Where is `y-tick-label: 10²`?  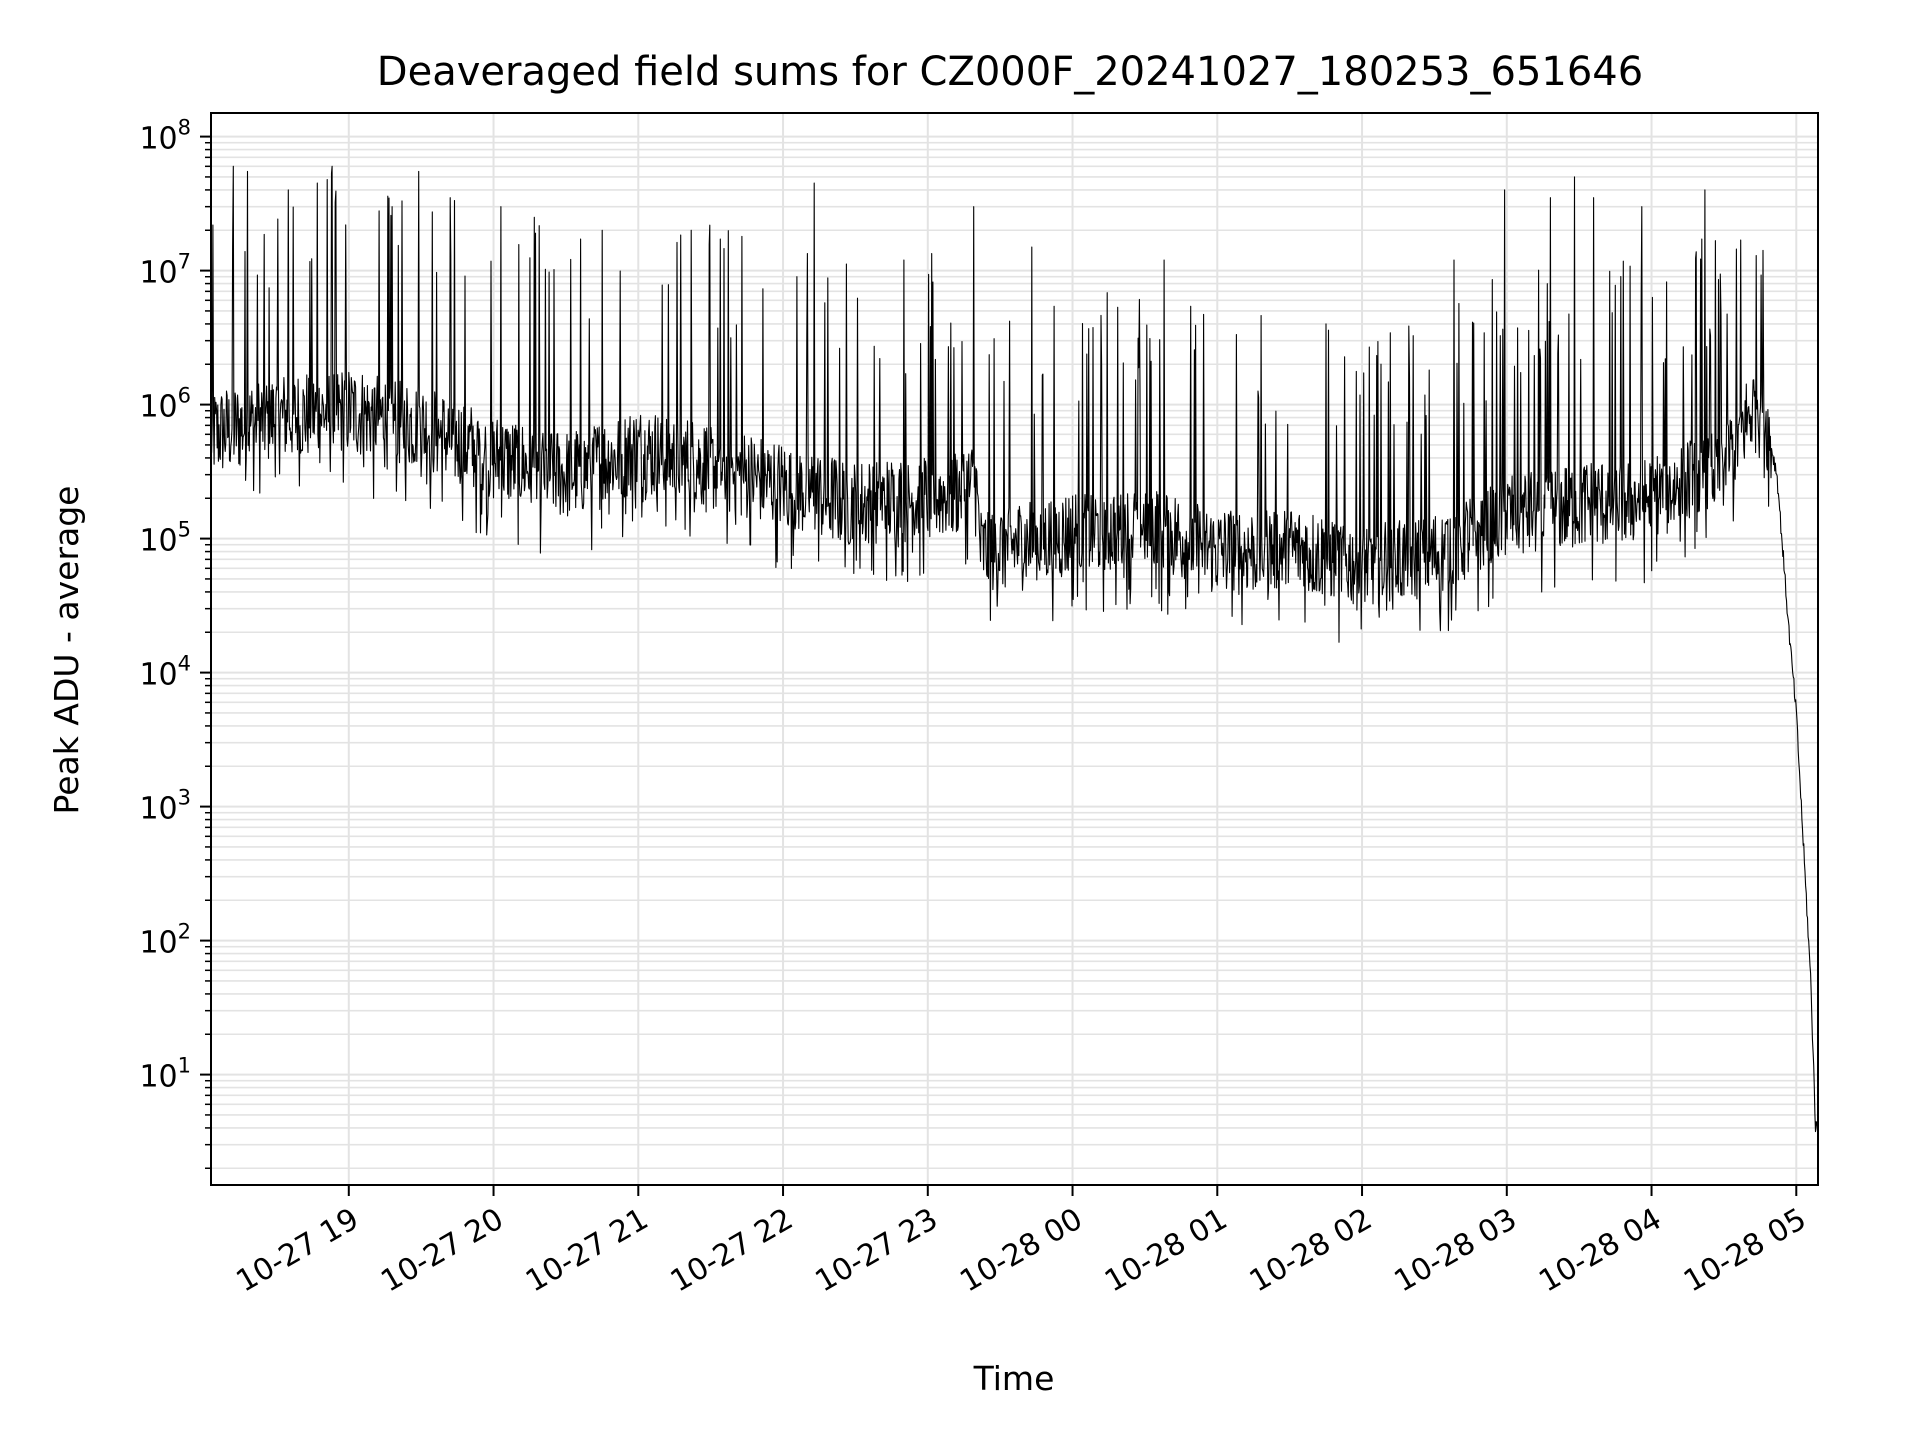 y-tick-label: 10² is located at coordinates (165, 940).